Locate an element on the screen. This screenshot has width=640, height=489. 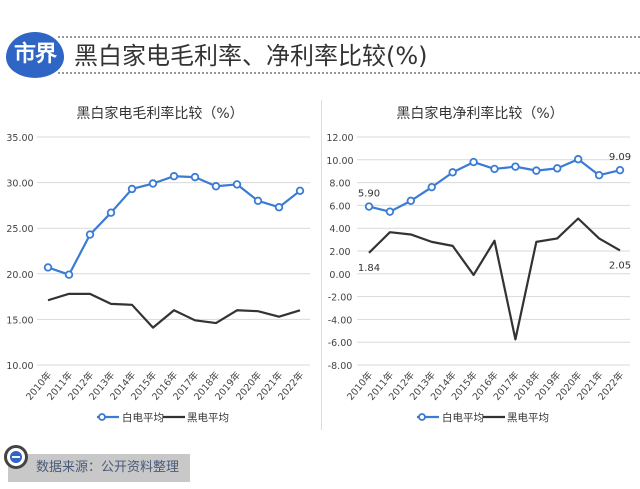
chart-divider is located at coordinates (321, 265).